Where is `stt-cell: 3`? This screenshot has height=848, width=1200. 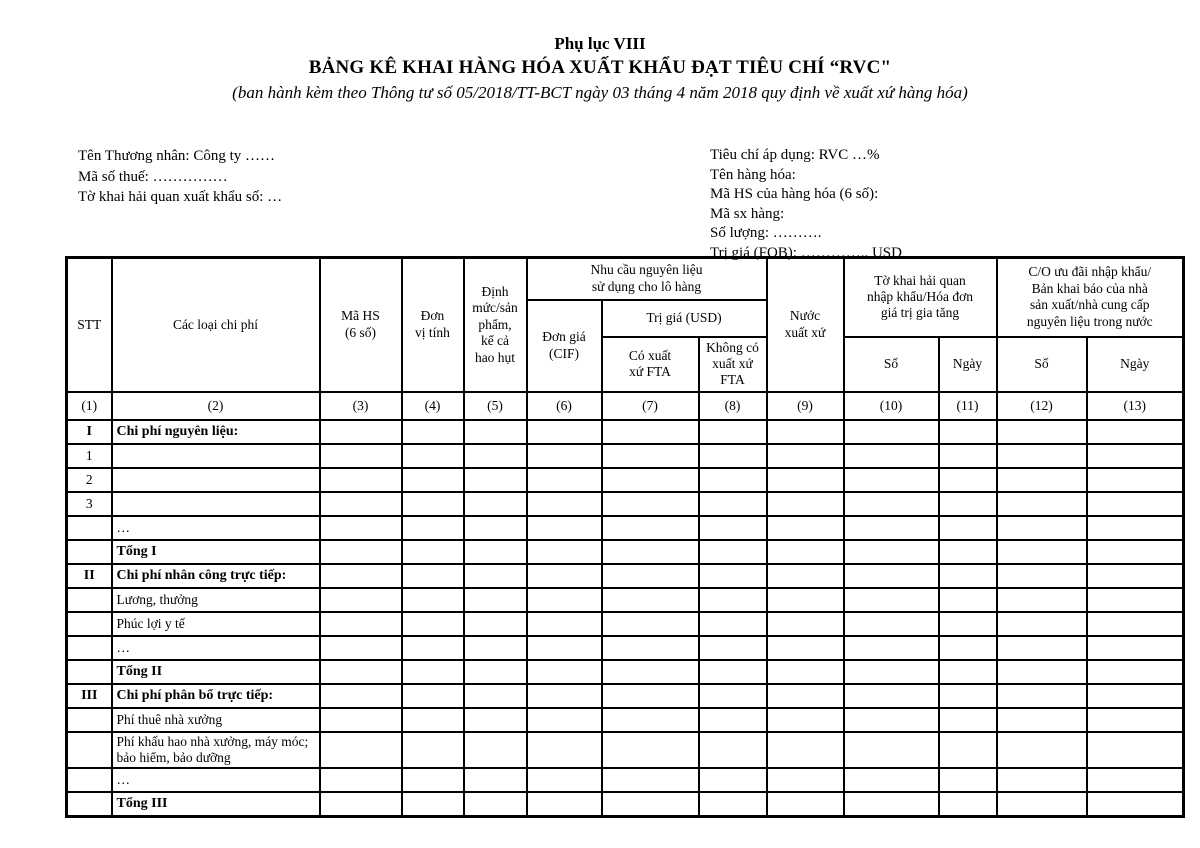 stt-cell: 3 is located at coordinates (89, 503).